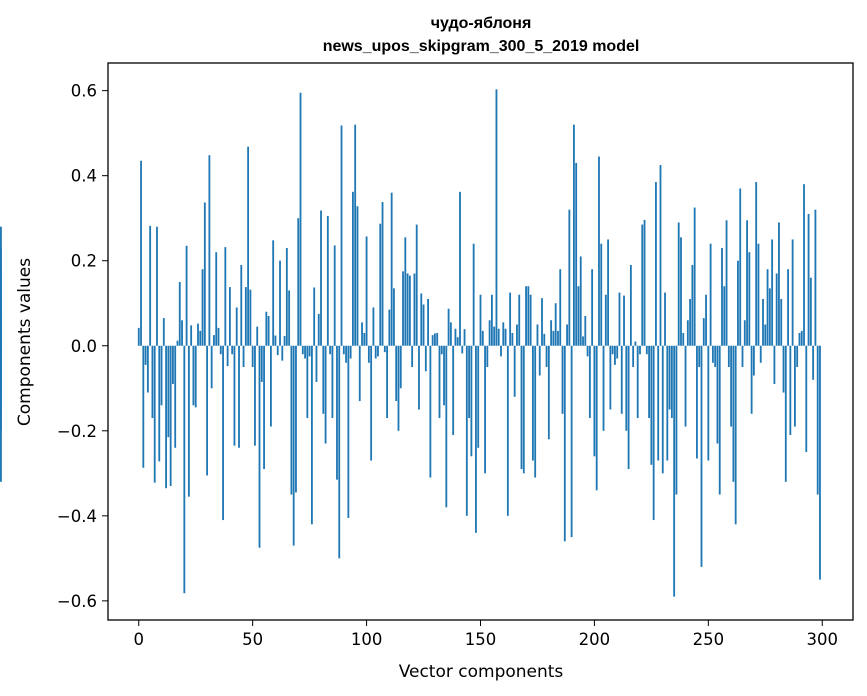 The height and width of the screenshot is (696, 867). Describe the element at coordinates (82, 346) in the screenshot. I see `y-axis-ticks: −0.6 −0.4 −0.2 0.0 0.2 0.4 0.6` at that location.